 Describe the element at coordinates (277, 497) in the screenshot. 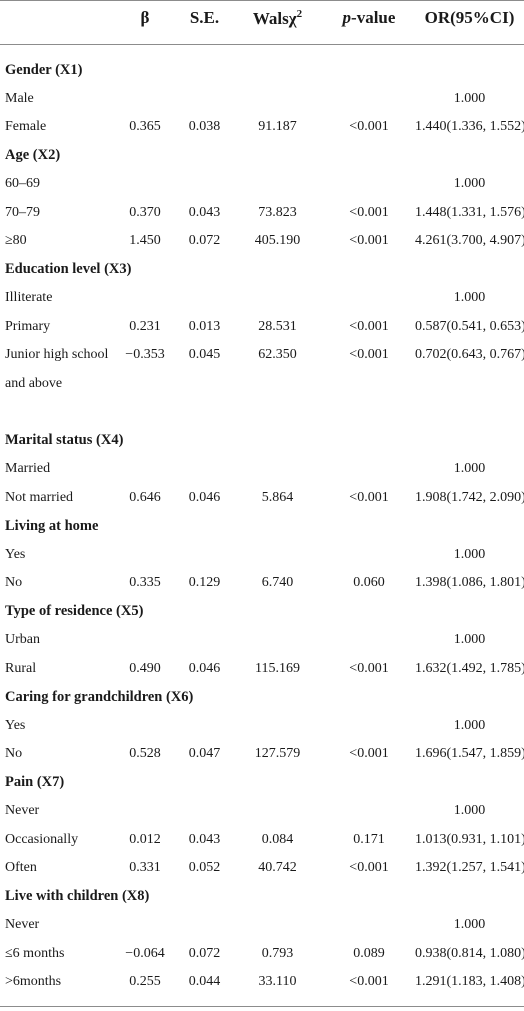

I see `cell-wals: 5.864` at that location.